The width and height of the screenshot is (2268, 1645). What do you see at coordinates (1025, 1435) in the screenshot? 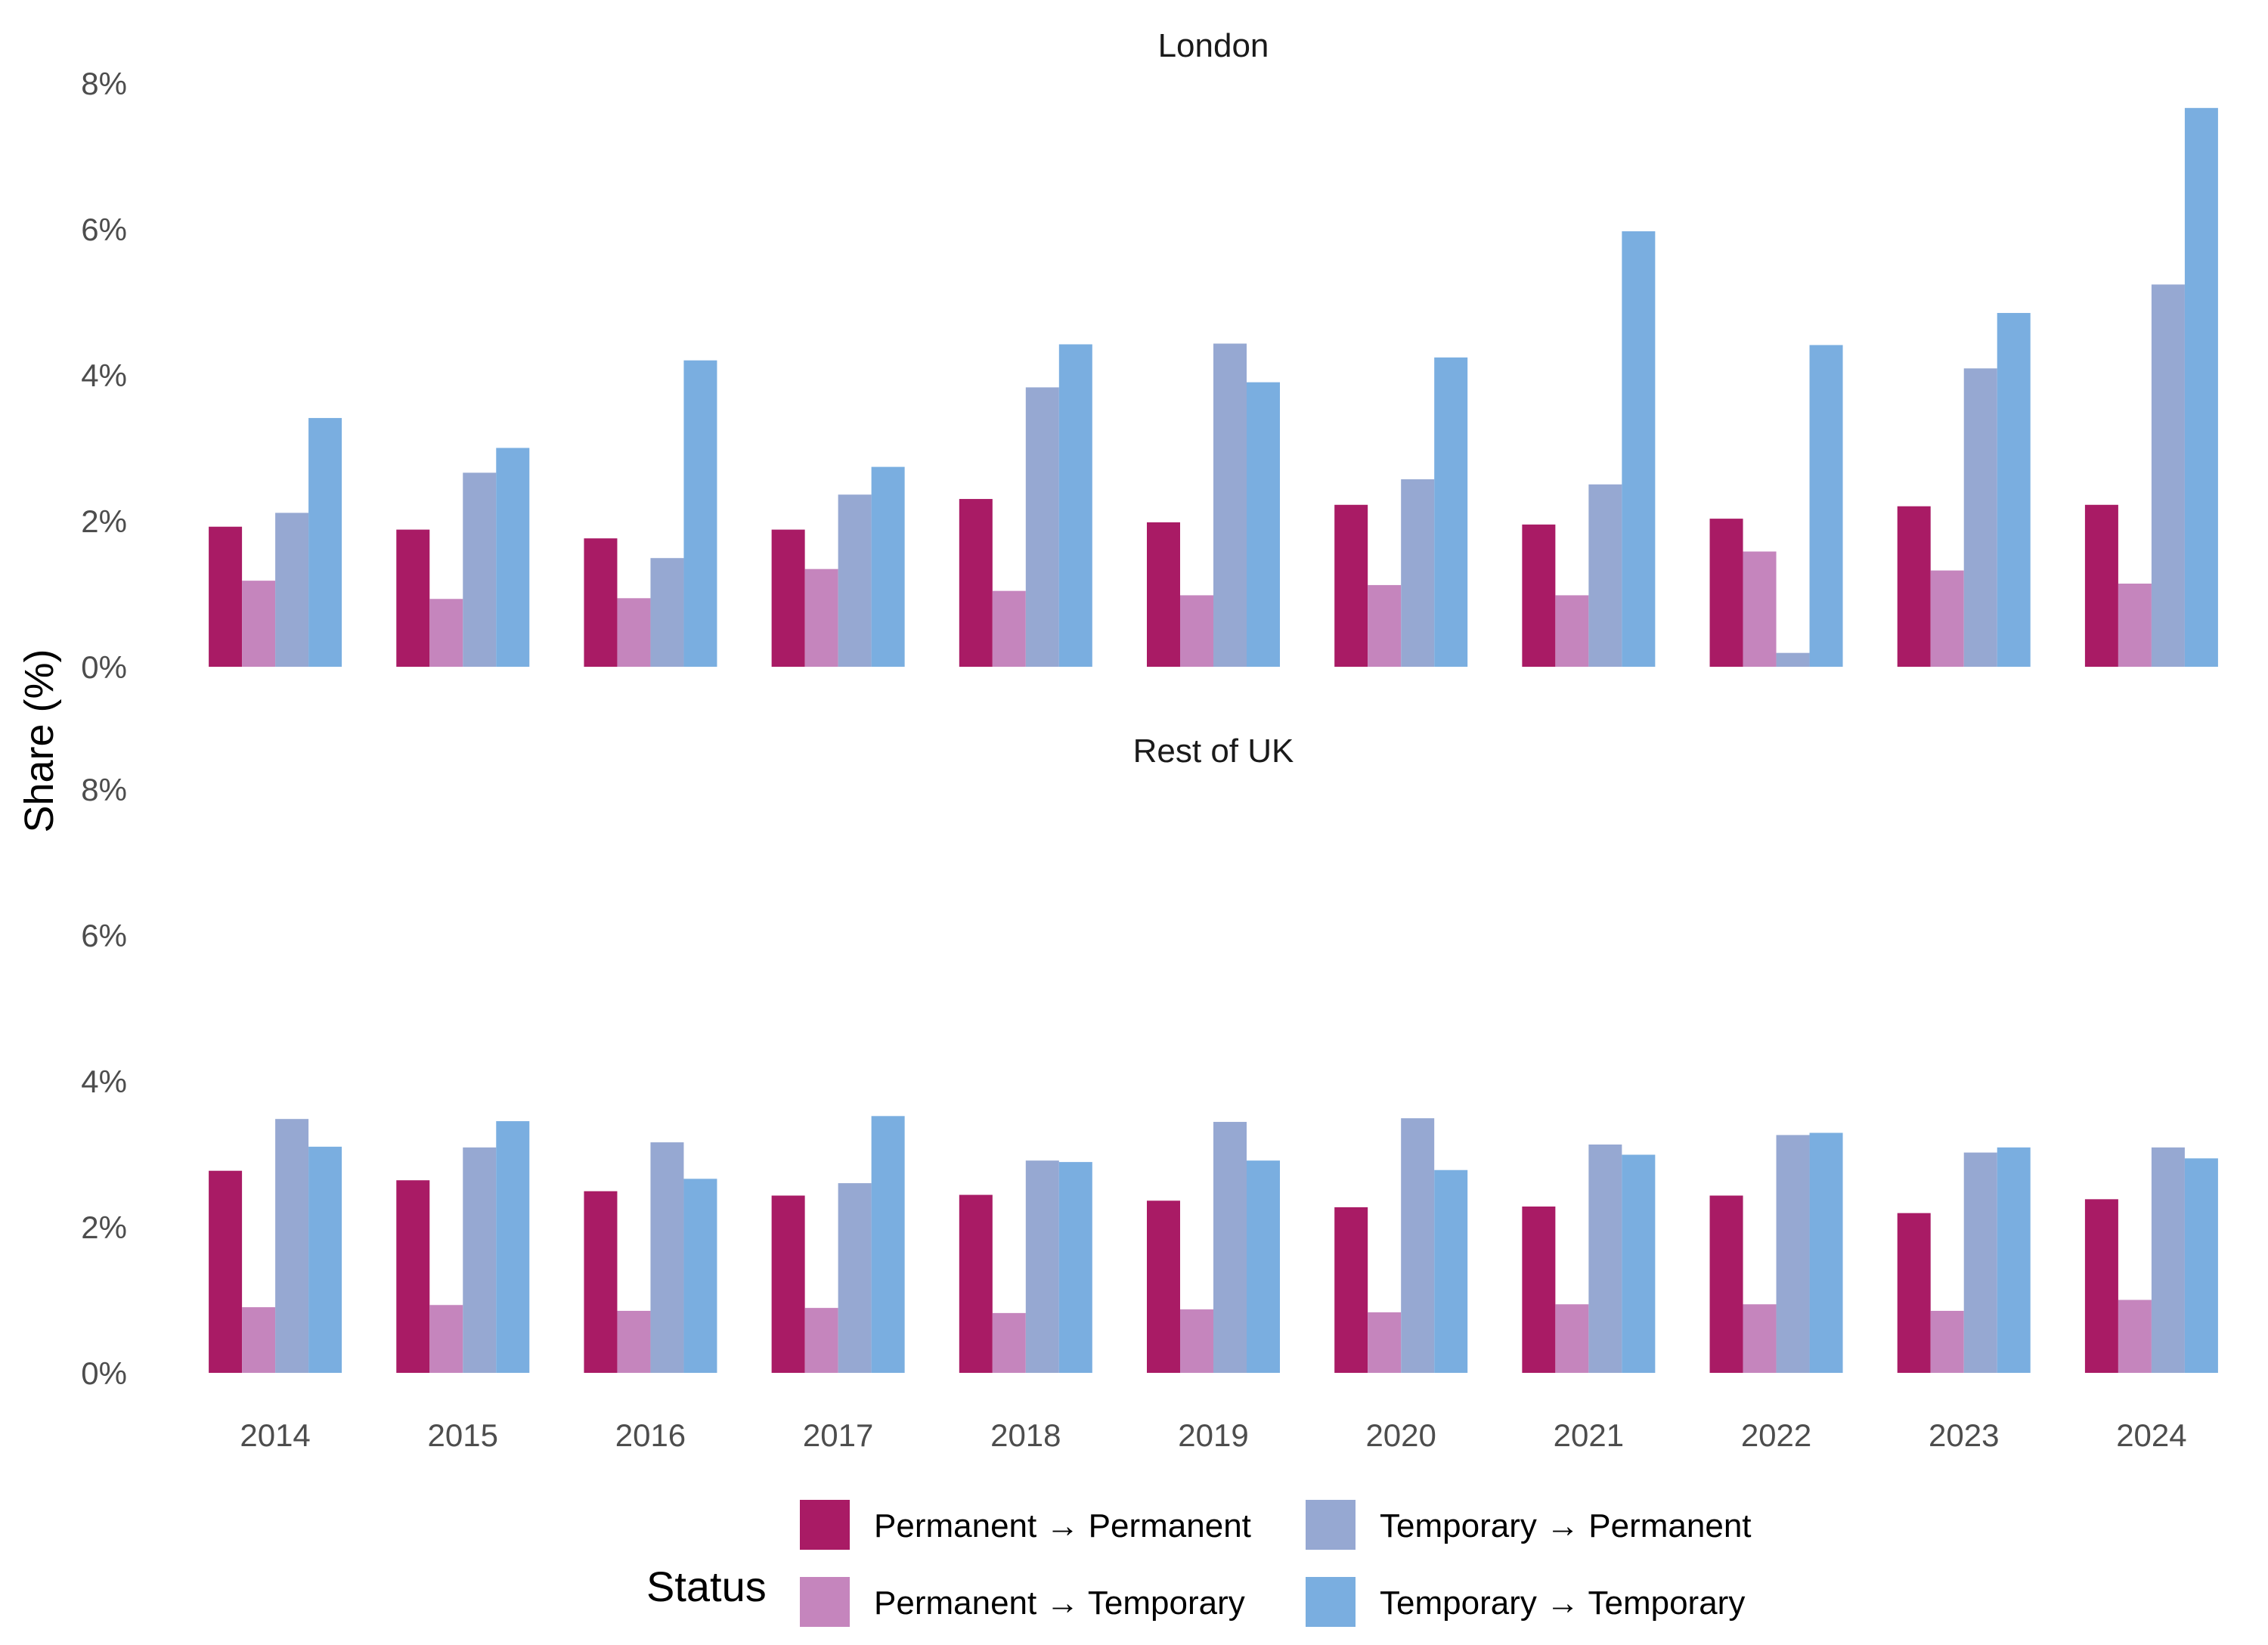
I see `x-tick-label: 2018` at bounding box center [1025, 1435].